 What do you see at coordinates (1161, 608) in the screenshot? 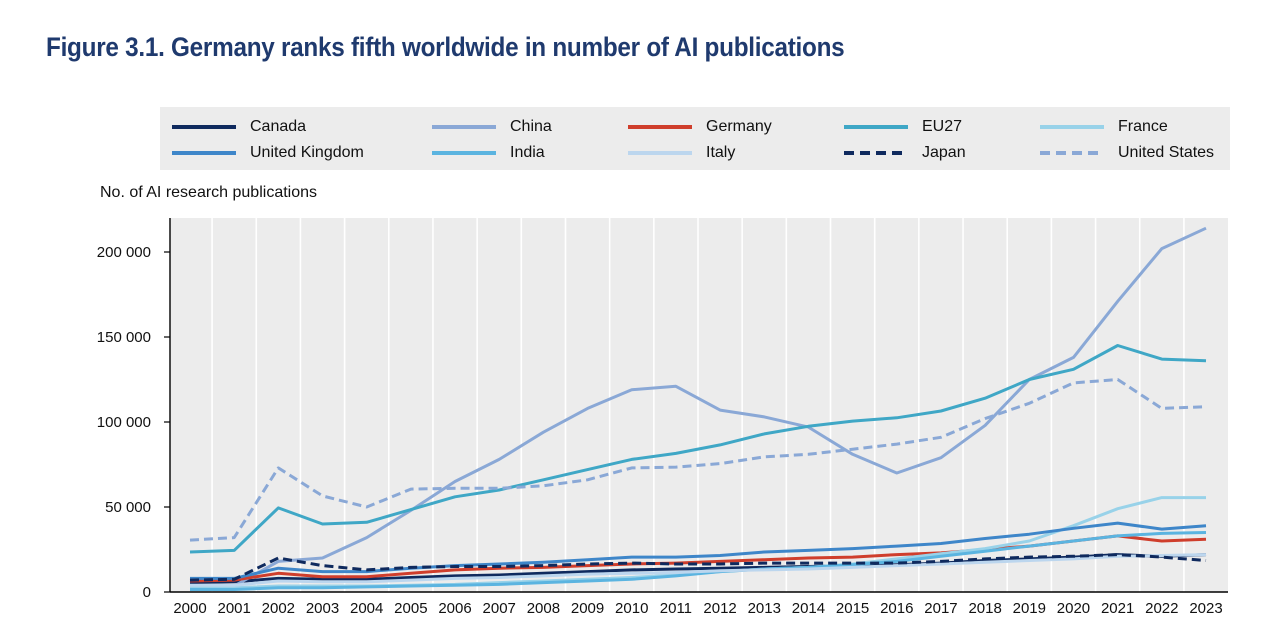
I see `x-tick-label: 2022` at bounding box center [1161, 608].